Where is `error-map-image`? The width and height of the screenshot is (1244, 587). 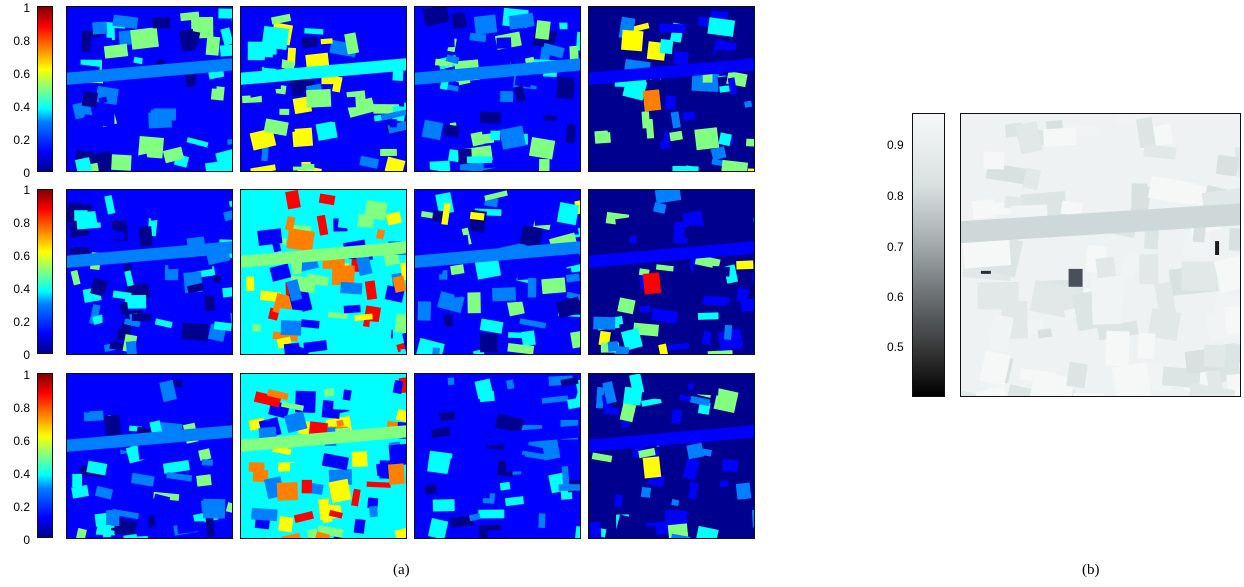
error-map-image is located at coordinates (1100, 255).